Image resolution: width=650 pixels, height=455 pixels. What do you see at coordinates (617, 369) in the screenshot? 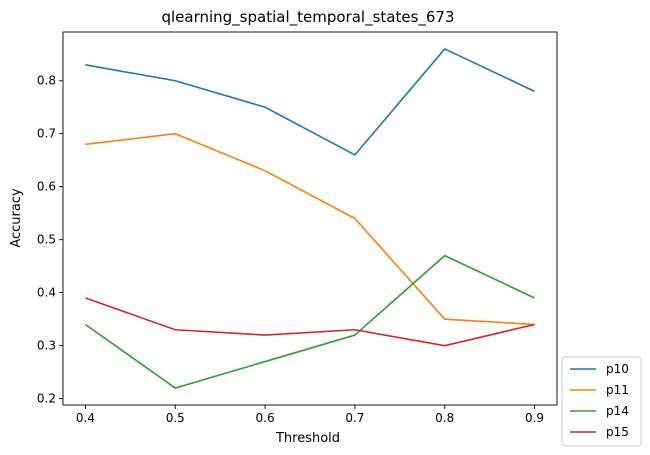
I see `legend-label-p10: p10` at bounding box center [617, 369].